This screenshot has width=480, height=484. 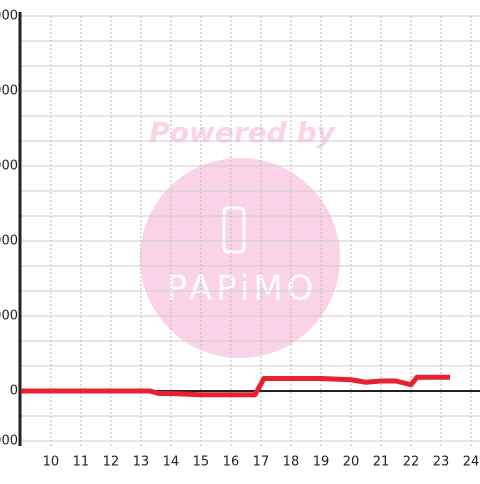 What do you see at coordinates (441, 462) in the screenshot?
I see `x-tick-label: 23` at bounding box center [441, 462].